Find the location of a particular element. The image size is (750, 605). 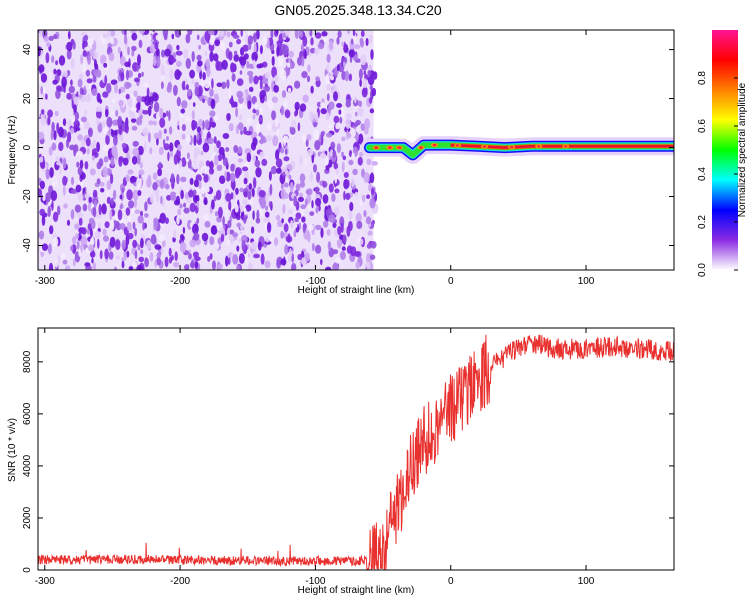

colorbar-ticks: 0.0 0.2 0.4 0.6 0.8 is located at coordinates (717, 174).